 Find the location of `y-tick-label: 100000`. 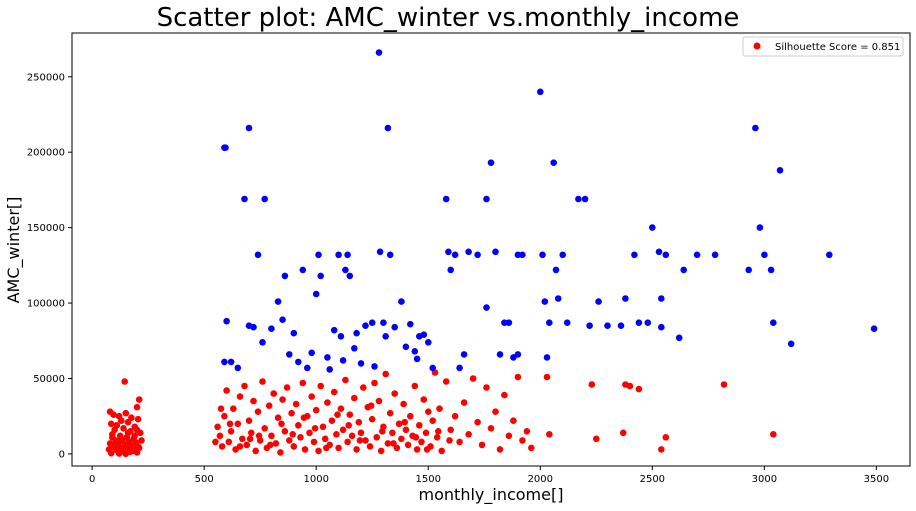

y-tick-label: 100000 is located at coordinates (46, 304).